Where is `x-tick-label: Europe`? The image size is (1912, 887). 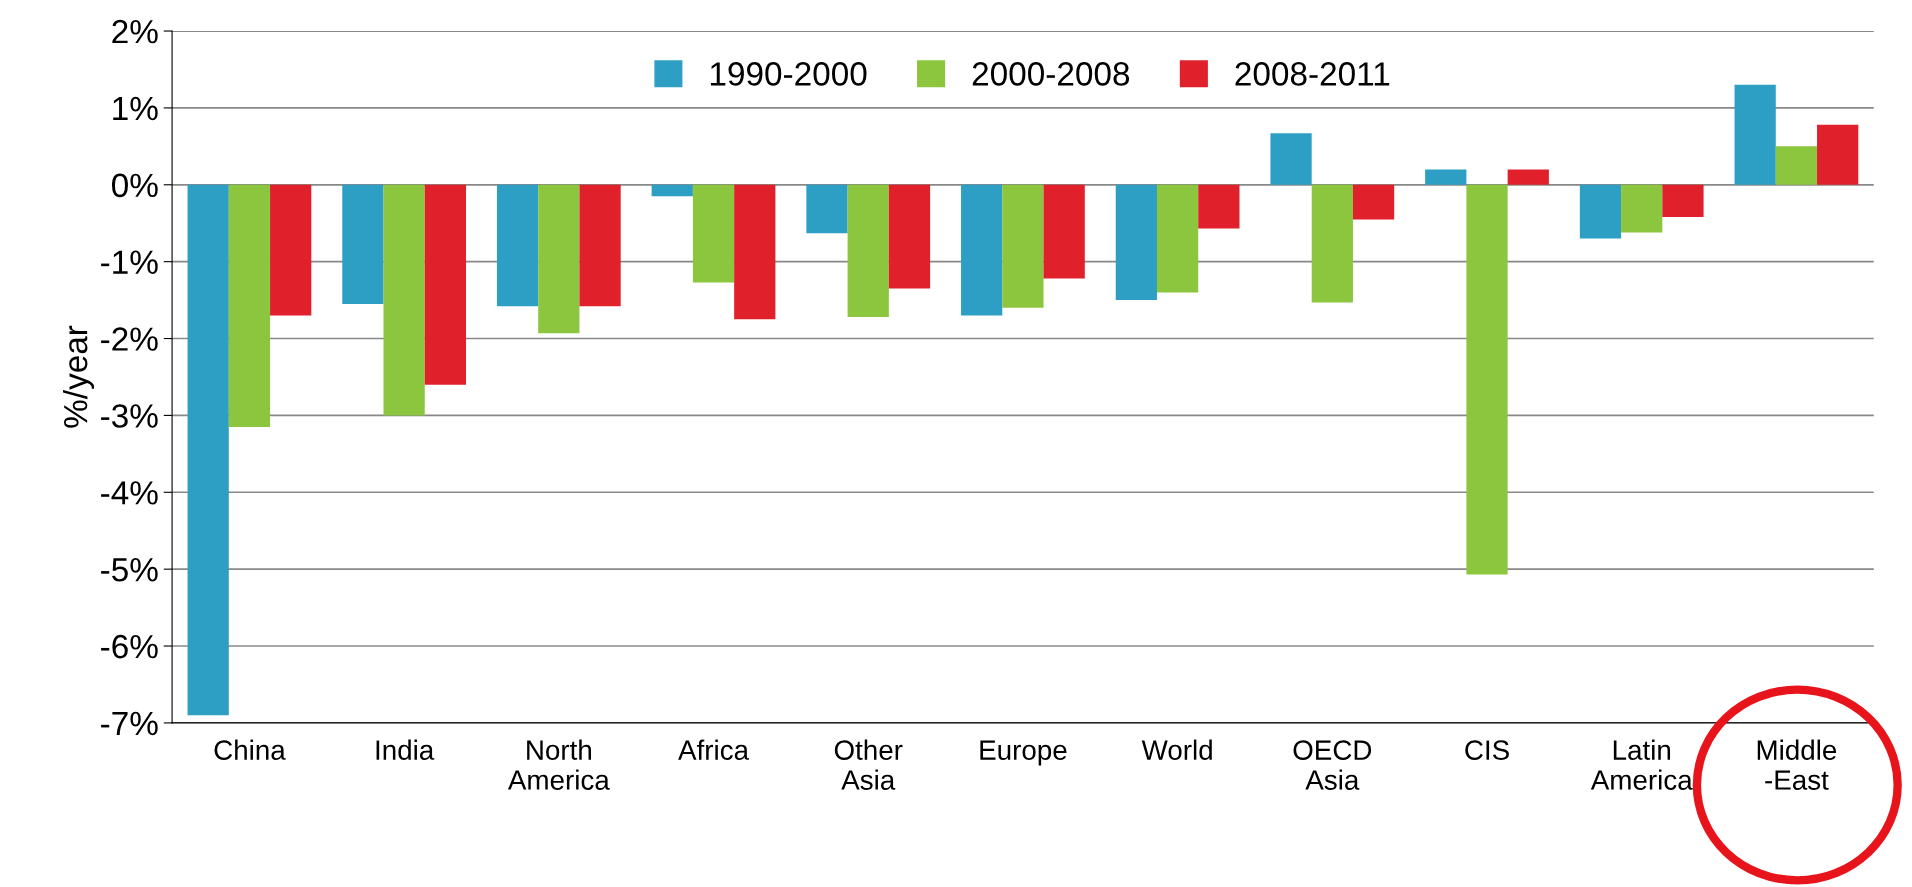 x-tick-label: Europe is located at coordinates (1023, 753).